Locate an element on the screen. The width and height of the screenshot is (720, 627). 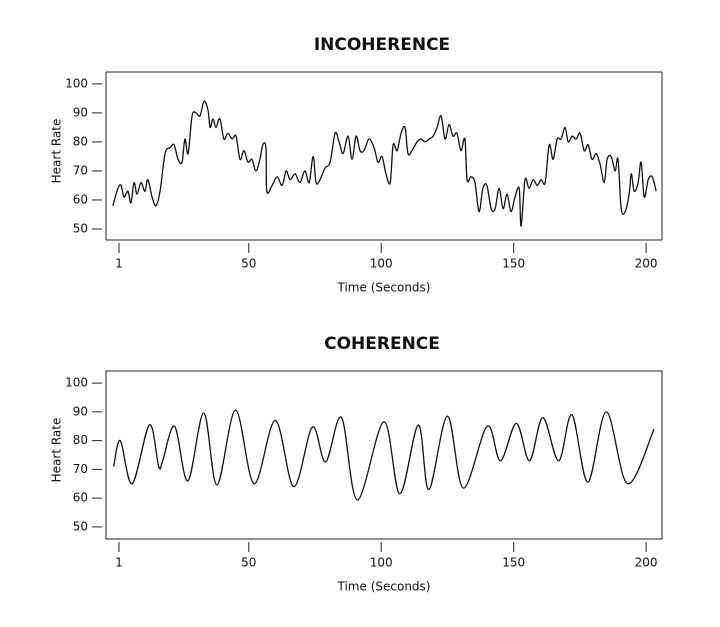
chart-title: COHERENCE is located at coordinates (382, 344).